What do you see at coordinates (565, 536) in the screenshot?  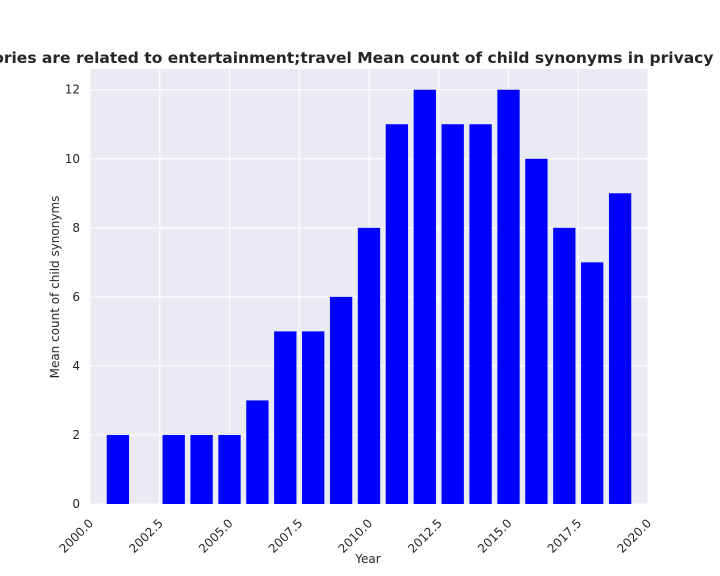 I see `x-tick-label: 2017.5` at bounding box center [565, 536].